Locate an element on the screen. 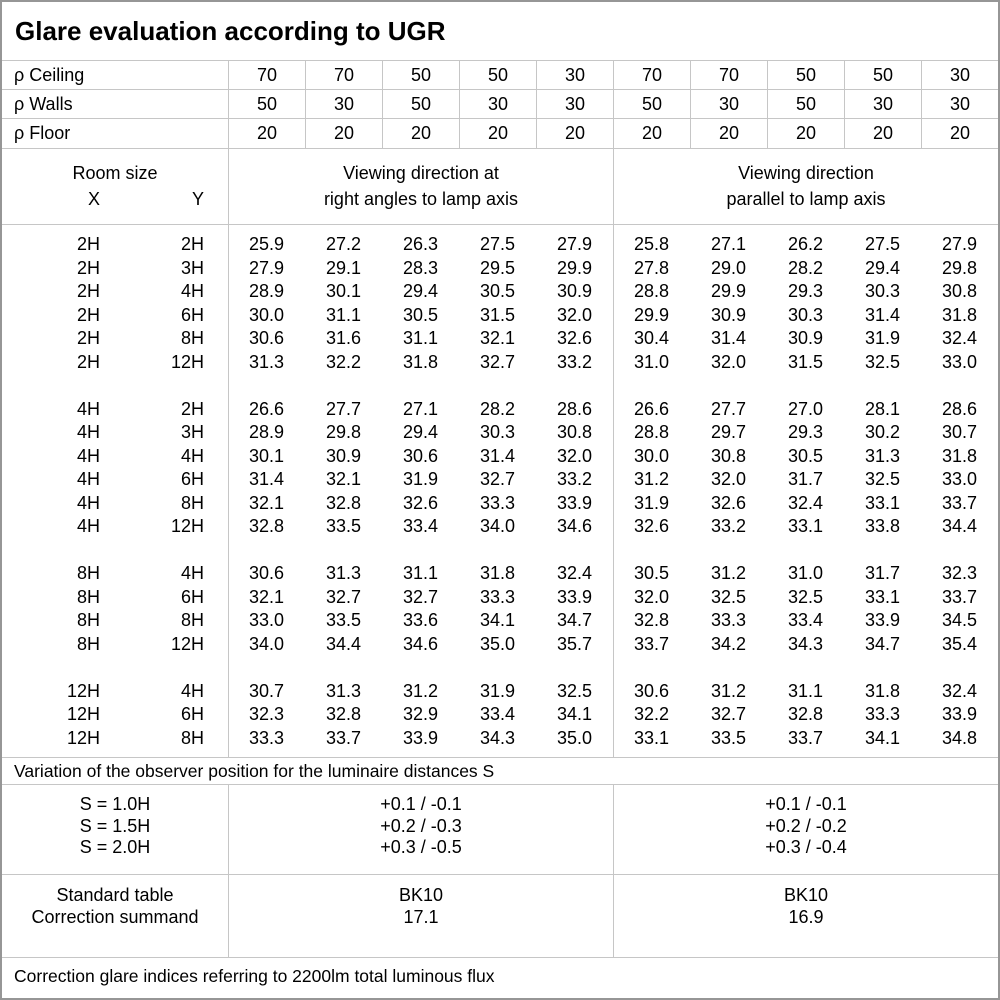 The width and height of the screenshot is (1000, 1000). ugr-value: 34.7 is located at coordinates (574, 620).